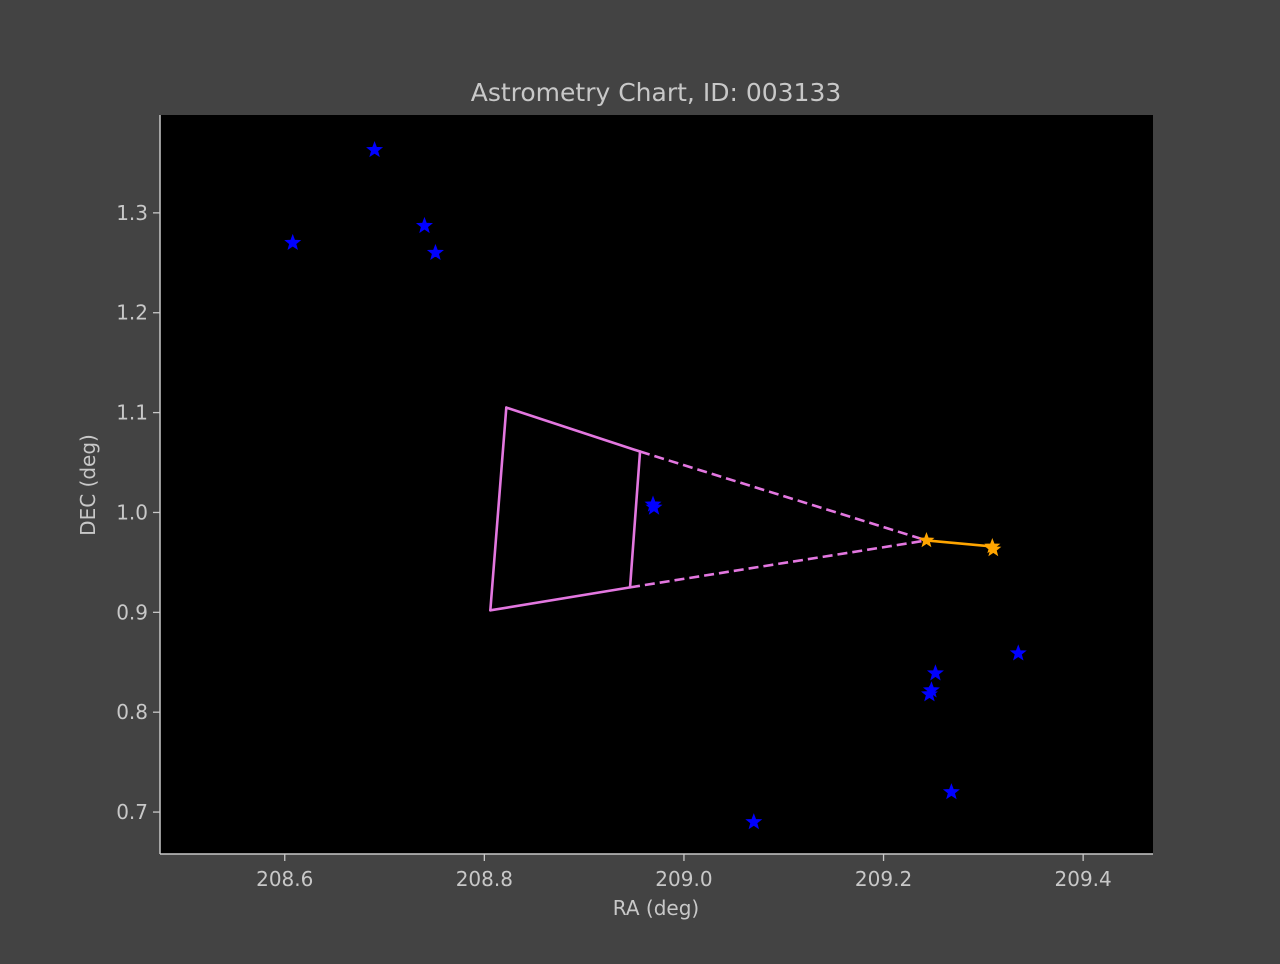  What do you see at coordinates (132, 612) in the screenshot?
I see `y-tick-label: 0.9` at bounding box center [132, 612].